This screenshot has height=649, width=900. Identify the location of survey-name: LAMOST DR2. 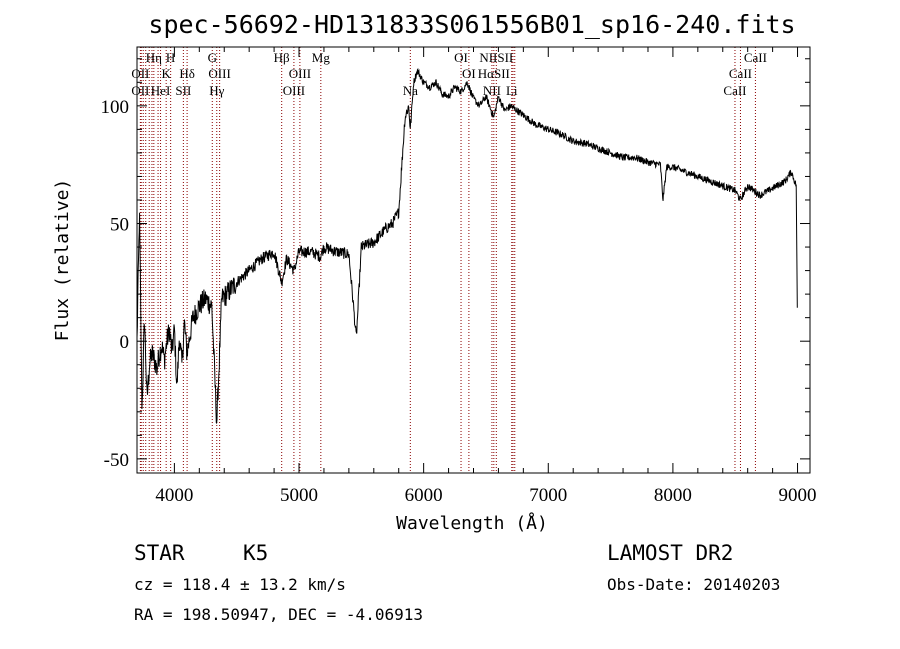
(670, 553).